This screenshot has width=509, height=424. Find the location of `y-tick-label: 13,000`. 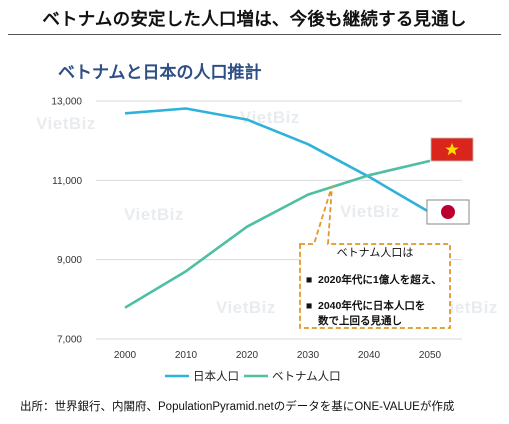

y-tick-label: 13,000 is located at coordinates (66, 102).